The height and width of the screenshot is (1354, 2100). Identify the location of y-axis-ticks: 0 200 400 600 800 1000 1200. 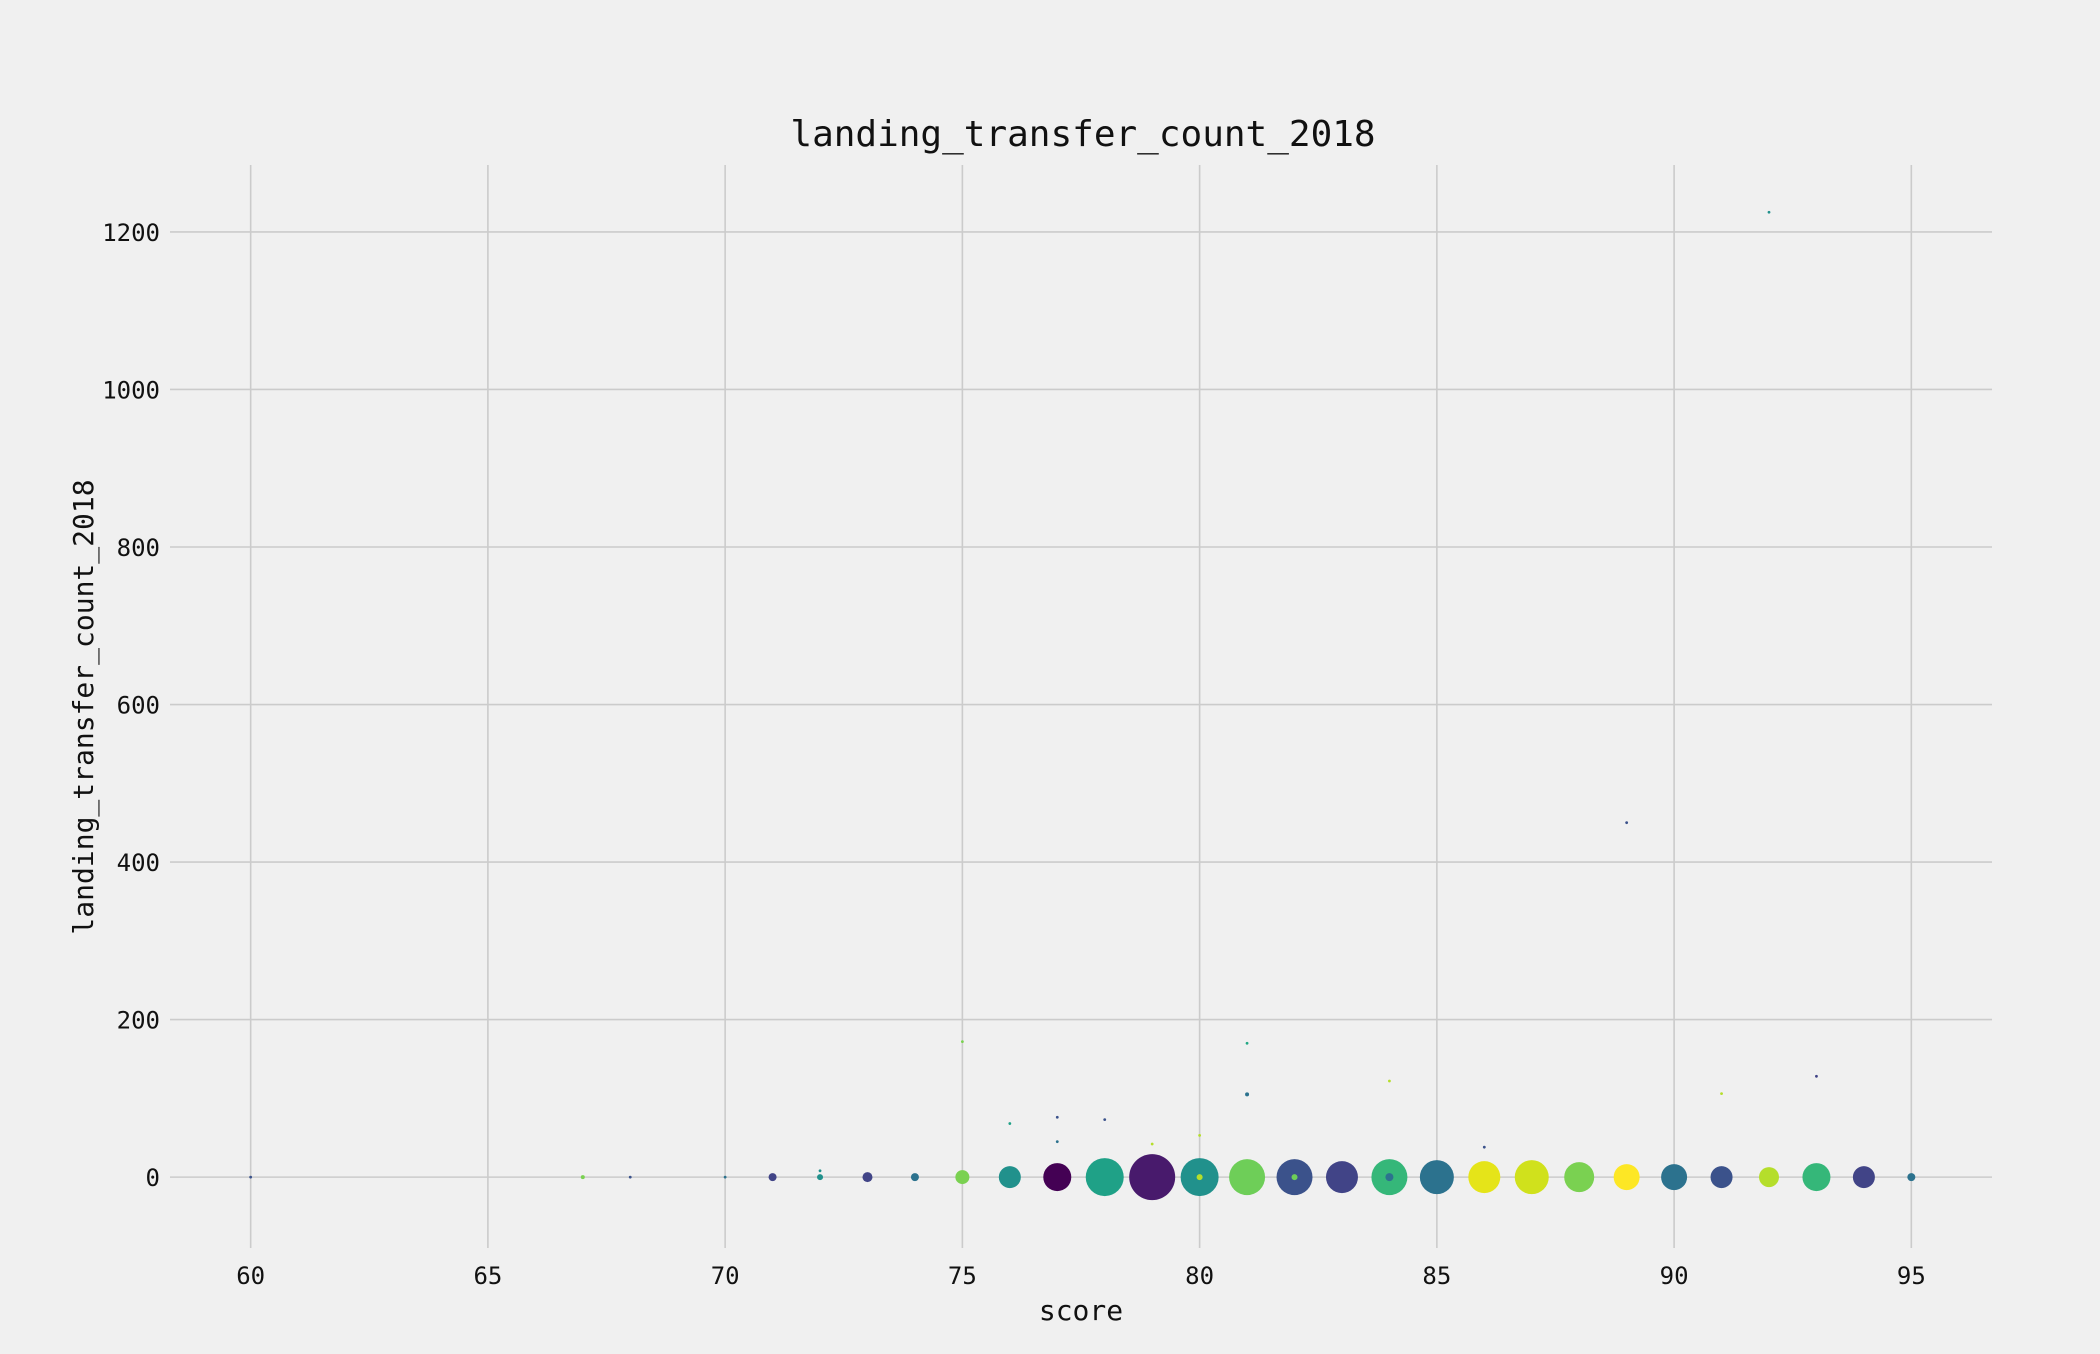
(131, 705).